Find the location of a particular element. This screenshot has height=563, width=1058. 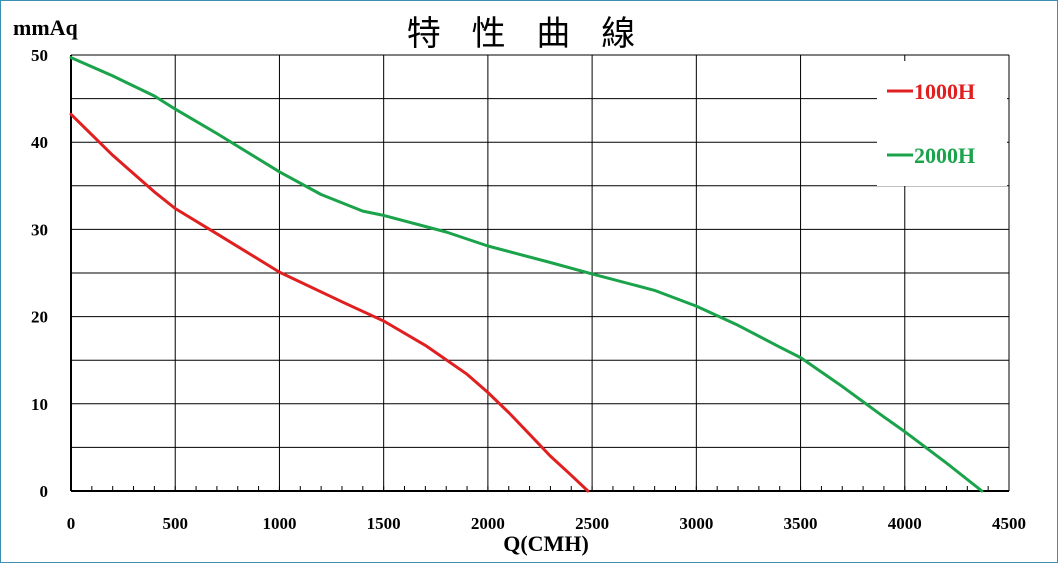

y-tick-label: 10 is located at coordinates (39, 404).